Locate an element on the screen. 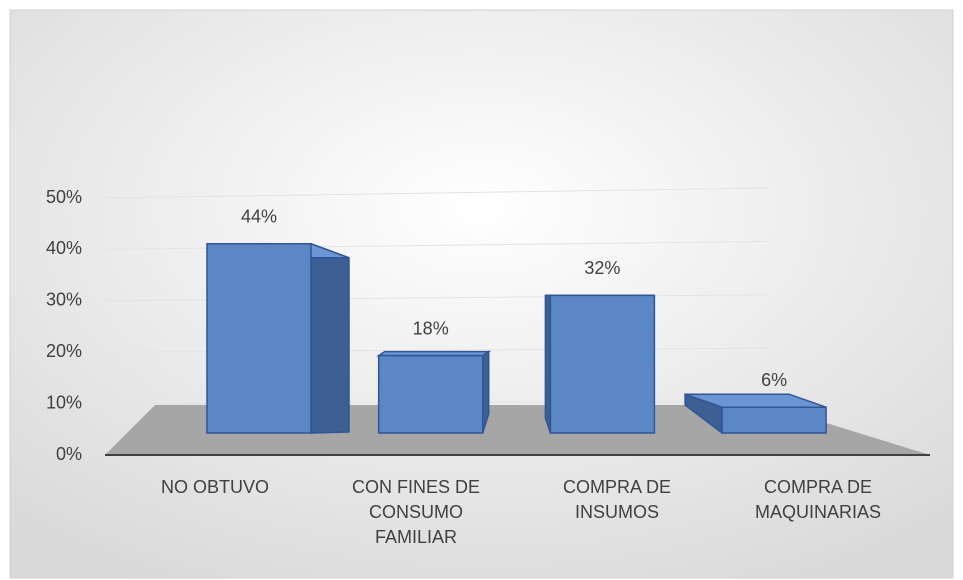 The height and width of the screenshot is (580, 963). y-tick-label: 30% is located at coordinates (64, 300).